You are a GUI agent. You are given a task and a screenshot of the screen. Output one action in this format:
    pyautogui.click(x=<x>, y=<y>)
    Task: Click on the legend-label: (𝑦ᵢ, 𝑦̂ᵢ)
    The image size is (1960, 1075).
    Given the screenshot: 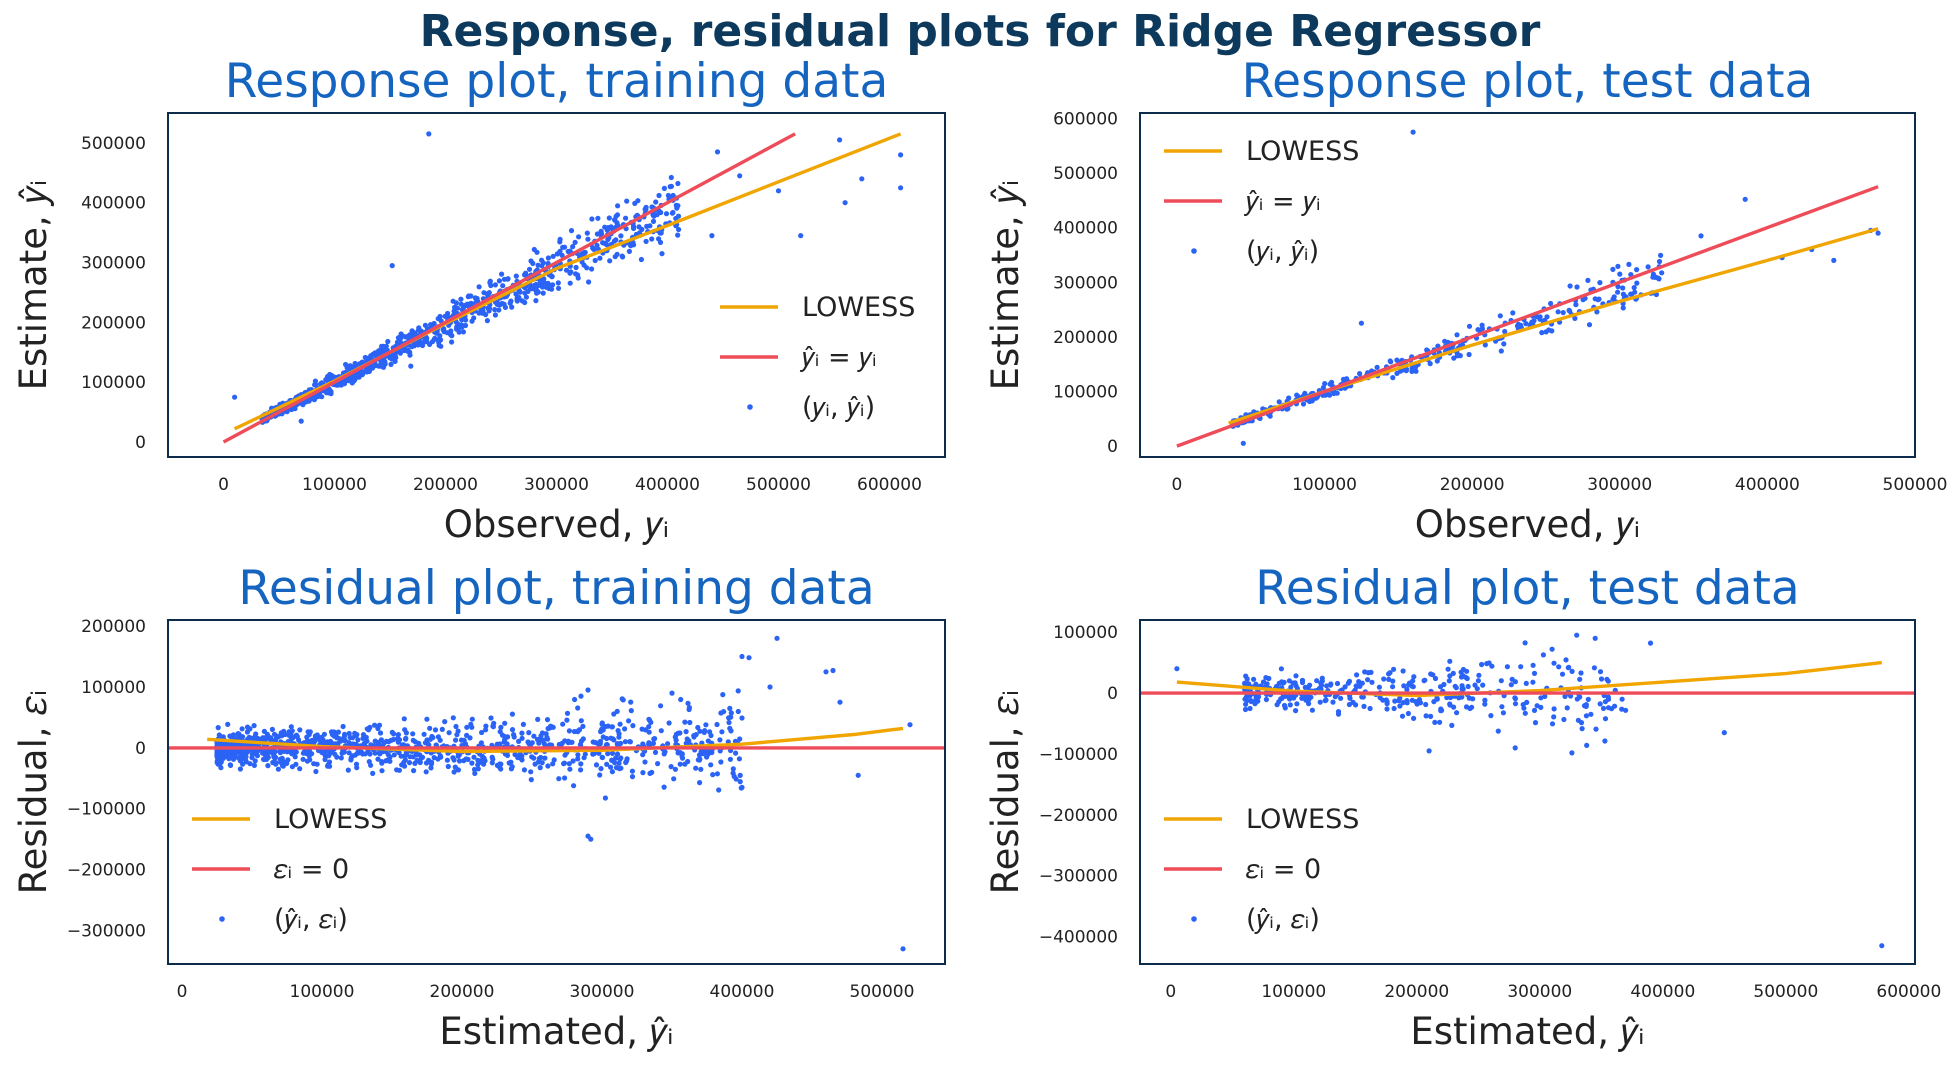 What is the action you would take?
    pyautogui.click(x=838, y=407)
    